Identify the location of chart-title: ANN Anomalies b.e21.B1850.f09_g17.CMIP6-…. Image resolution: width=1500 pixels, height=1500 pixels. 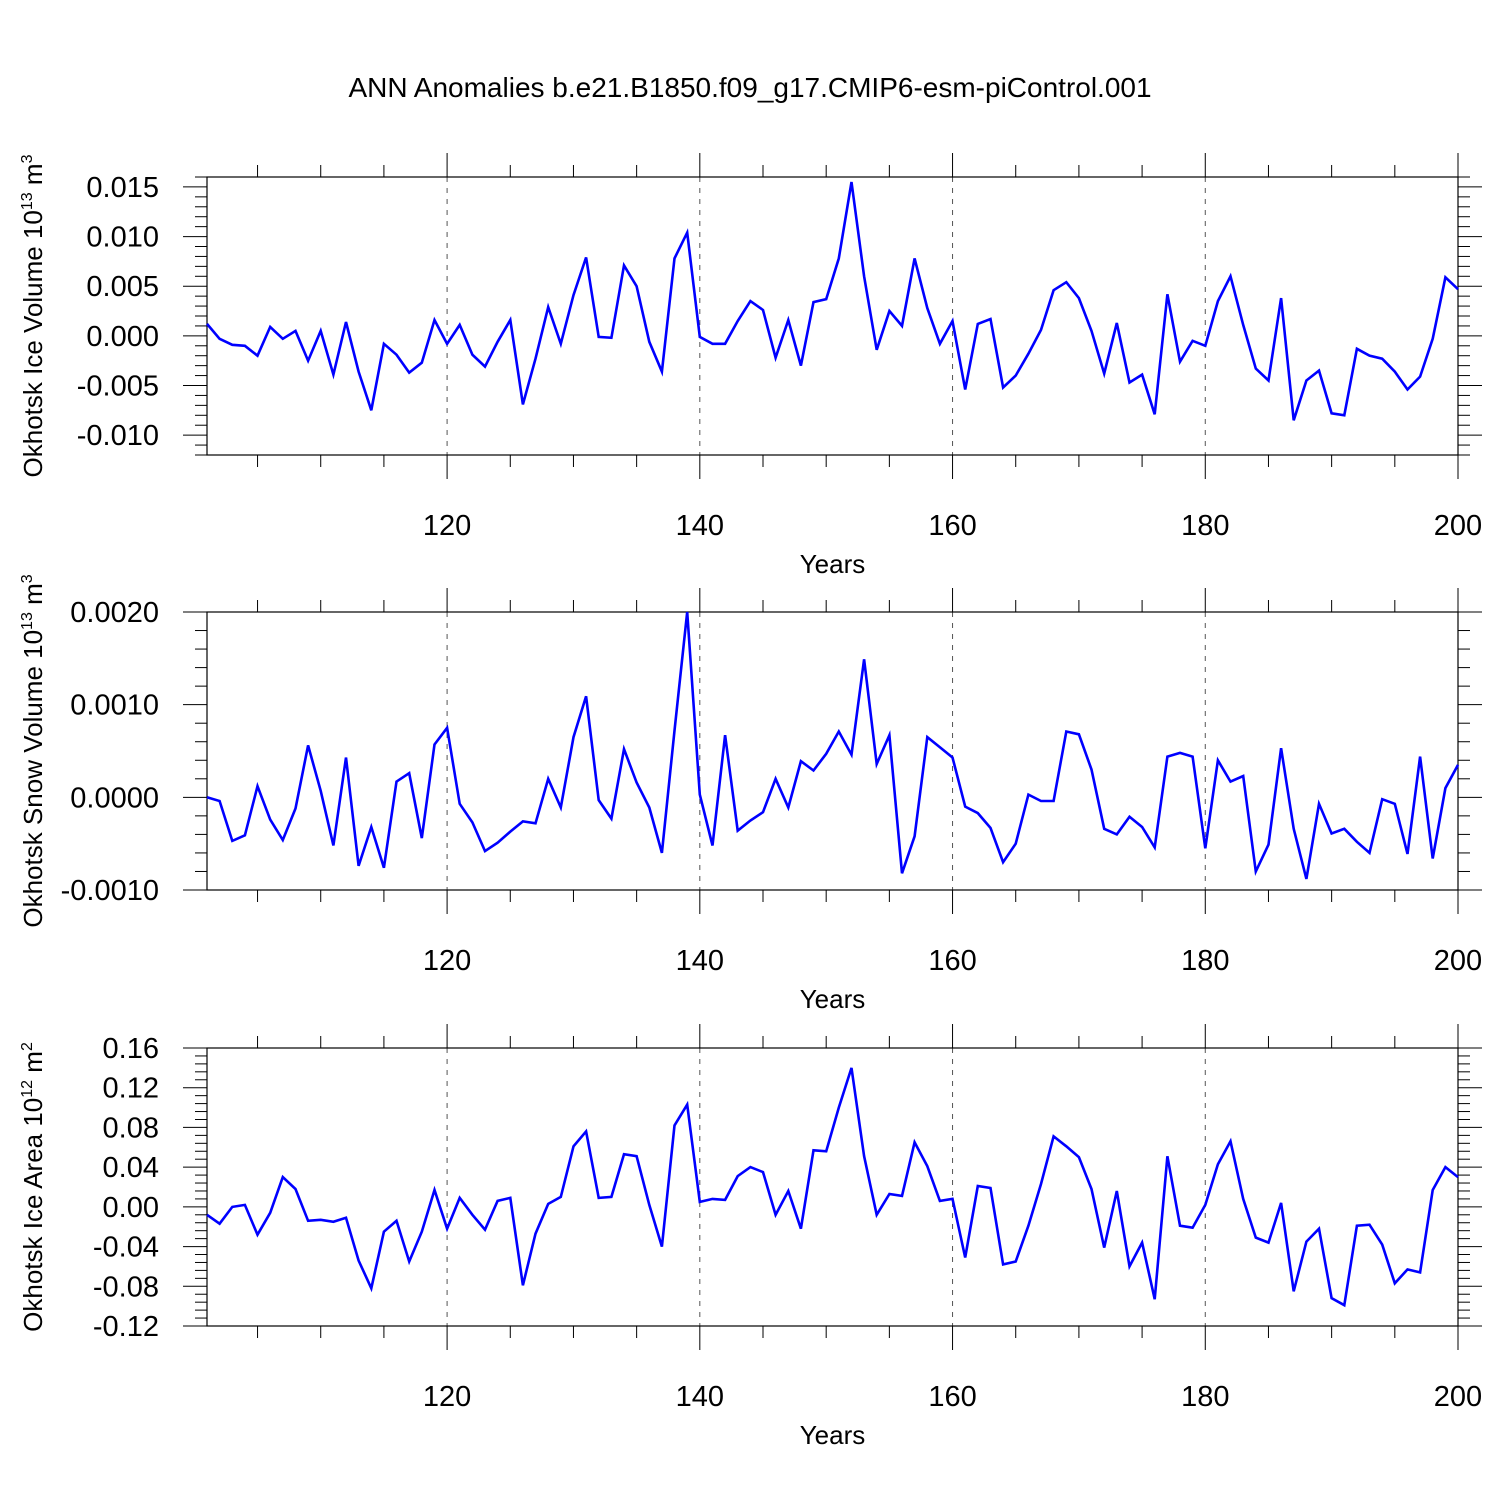
(750, 87).